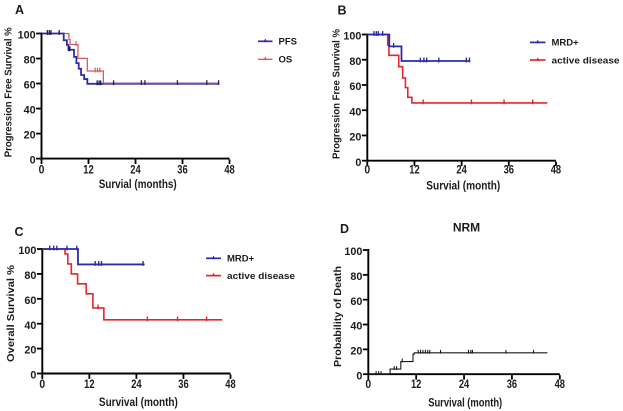 Image resolution: width=623 pixels, height=411 pixels. What do you see at coordinates (138, 184) in the screenshot?
I see `svg-text: Survial (months)` at bounding box center [138, 184].